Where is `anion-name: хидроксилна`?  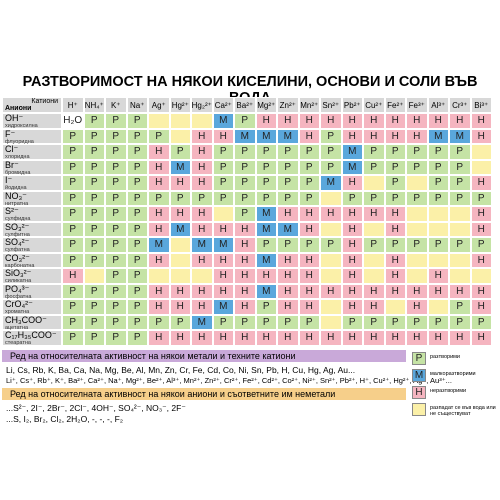 anion-name: хидроксилна is located at coordinates (21, 126).